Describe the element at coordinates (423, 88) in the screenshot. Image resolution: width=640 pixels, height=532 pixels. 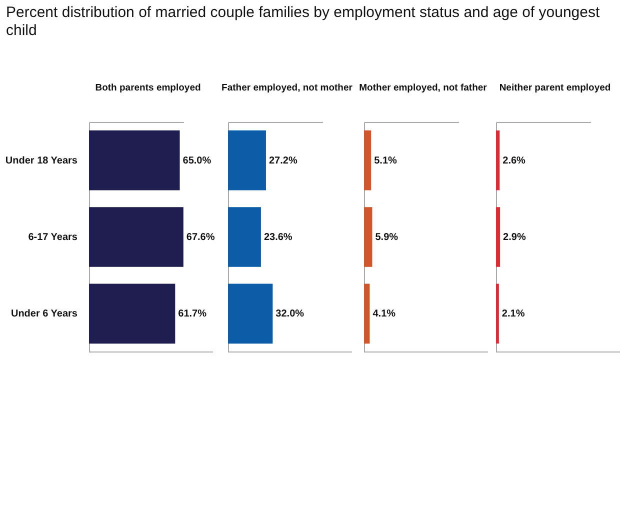
I see `text: Mother employed, not father` at that location.